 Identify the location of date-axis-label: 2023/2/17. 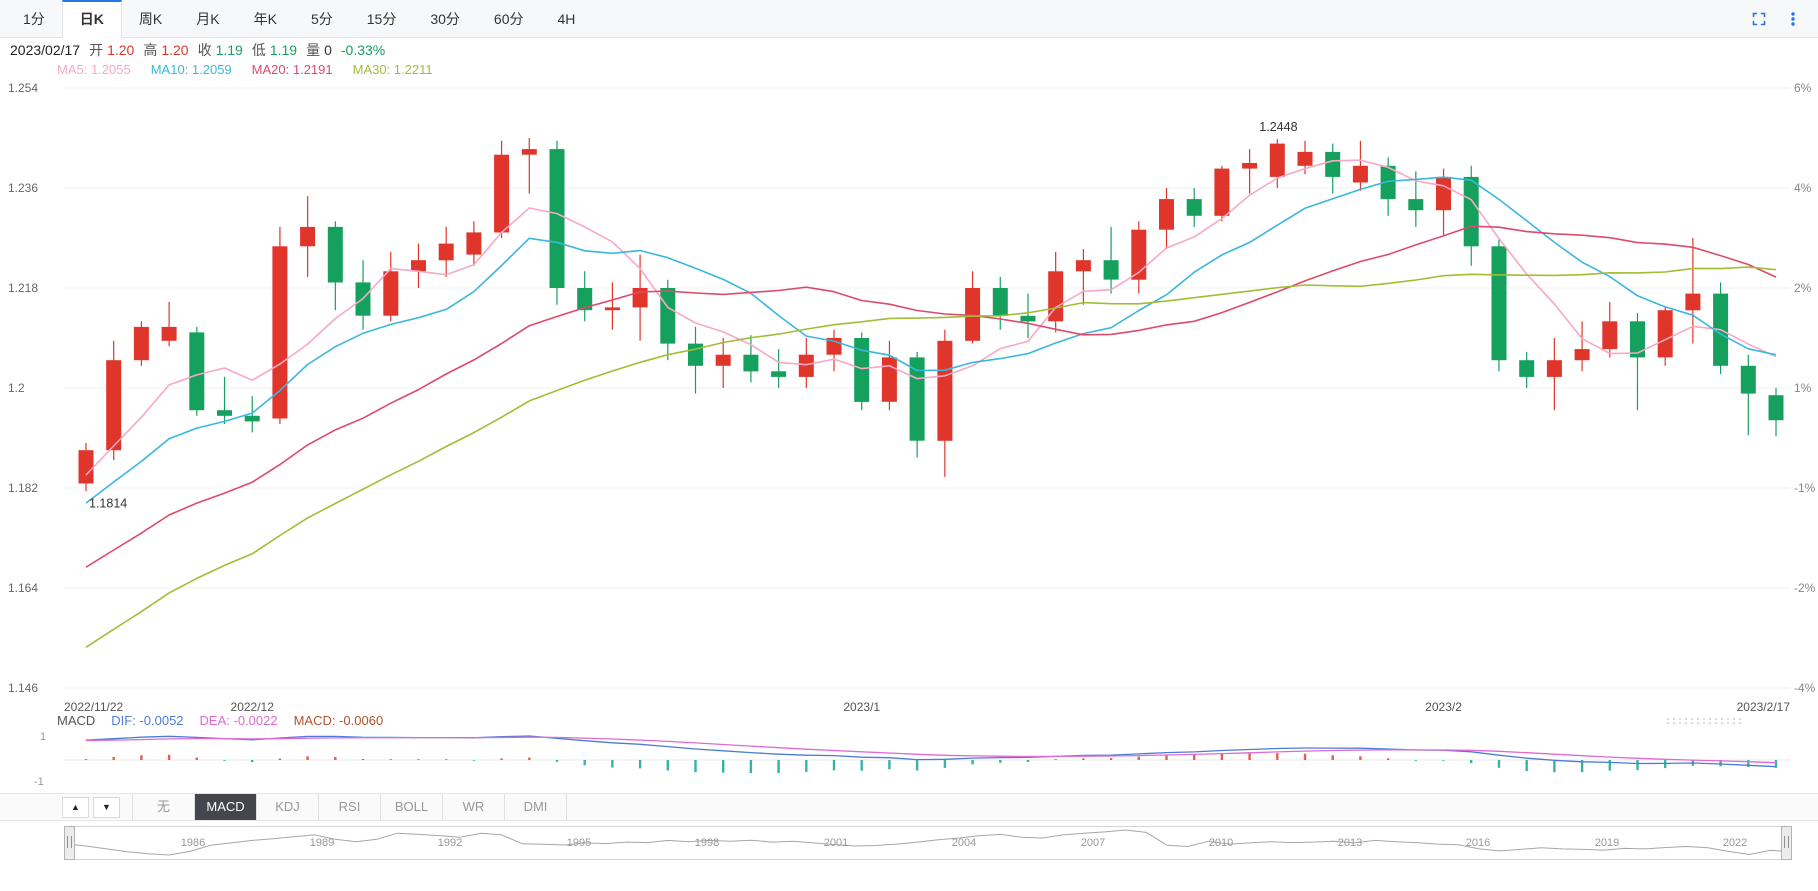
(1763, 707).